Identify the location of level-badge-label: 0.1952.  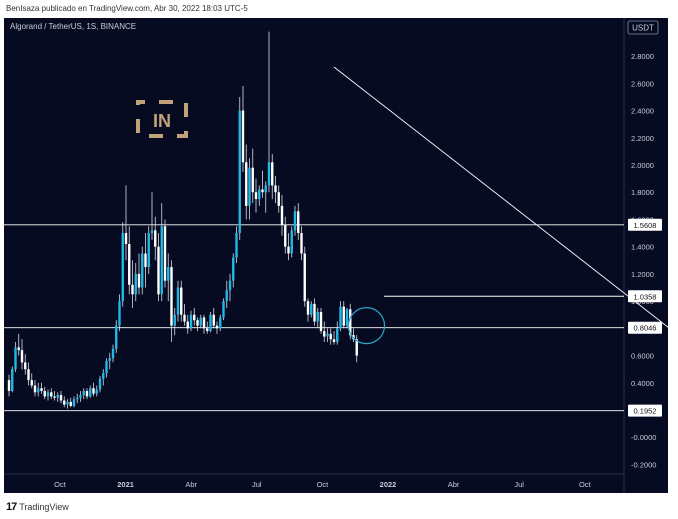
(645, 411).